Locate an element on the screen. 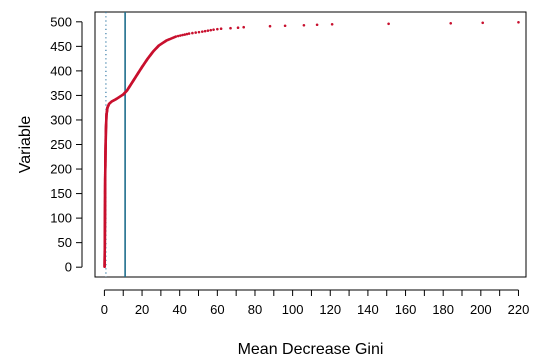 The height and width of the screenshot is (358, 539). y-tick-label: 250 is located at coordinates (61, 144).